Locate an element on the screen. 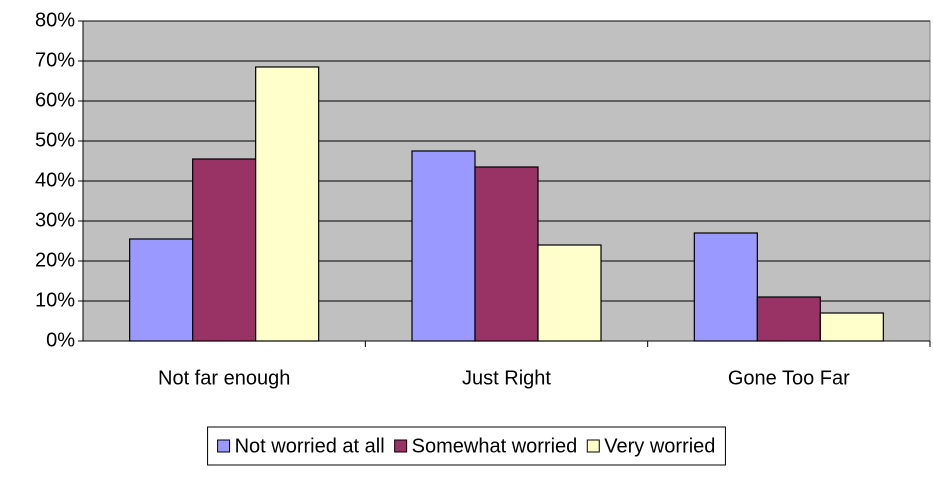  legend-label: Not worried at all is located at coordinates (310, 446).